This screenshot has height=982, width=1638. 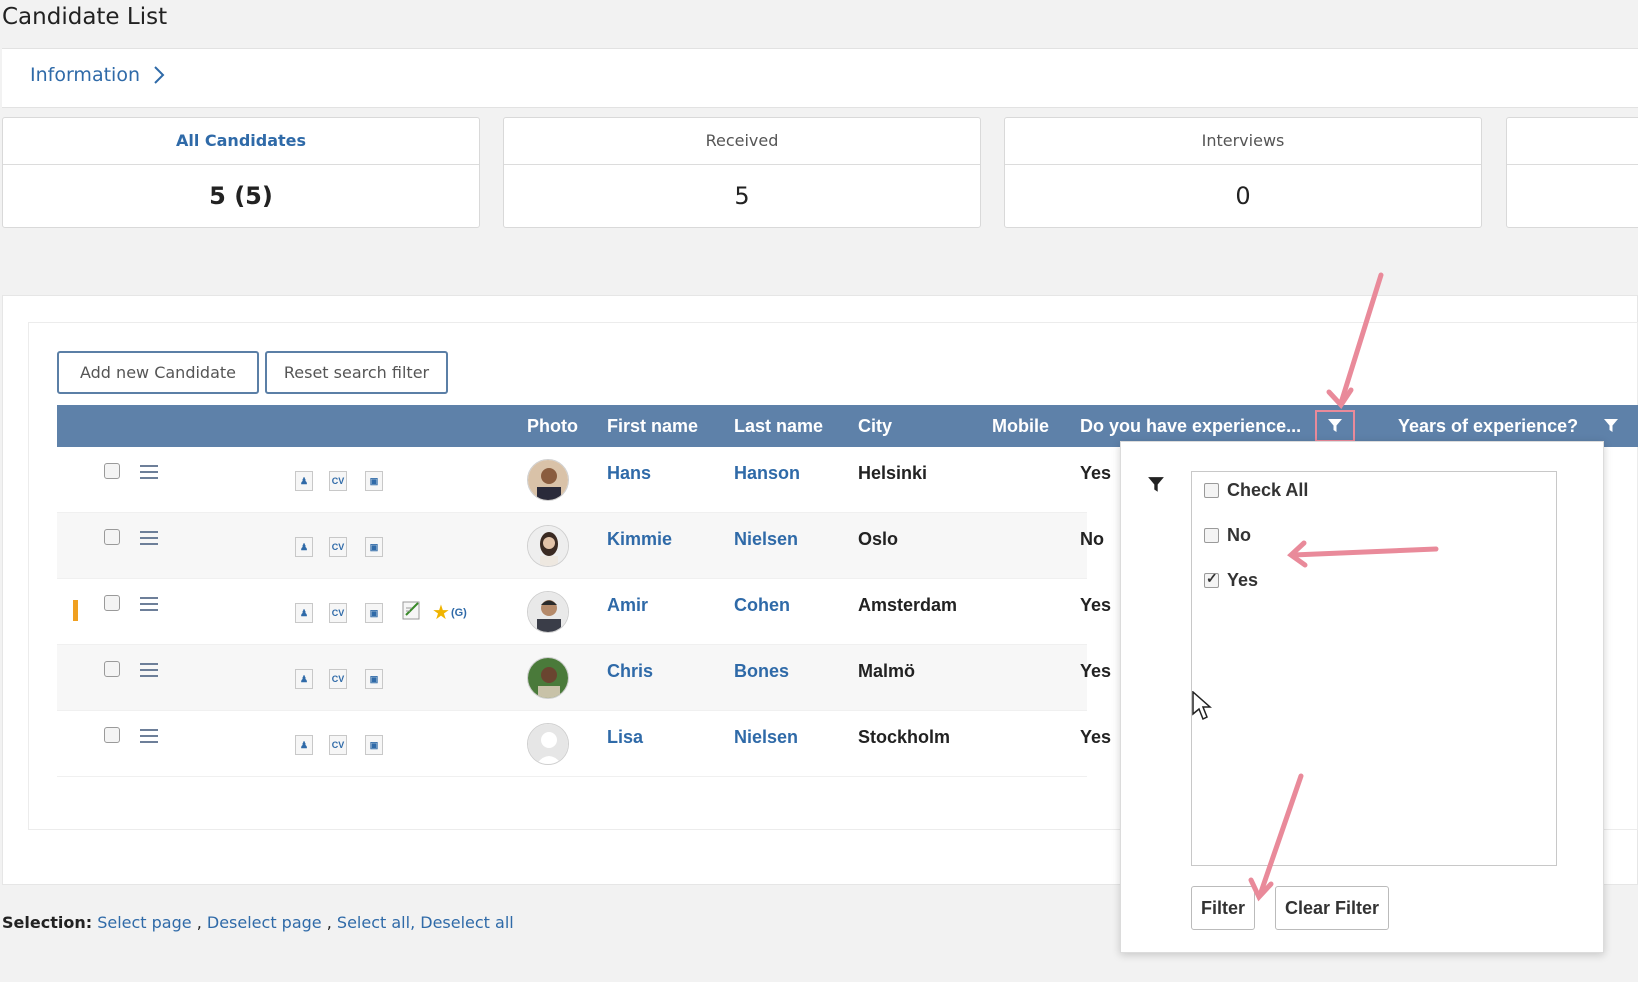 I want to click on option-label: No, so click(x=1239, y=535).